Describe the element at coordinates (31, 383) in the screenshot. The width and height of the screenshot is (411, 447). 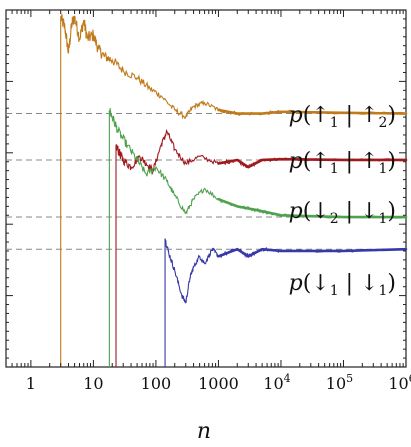
I see `x-tick-label: 1` at that location.